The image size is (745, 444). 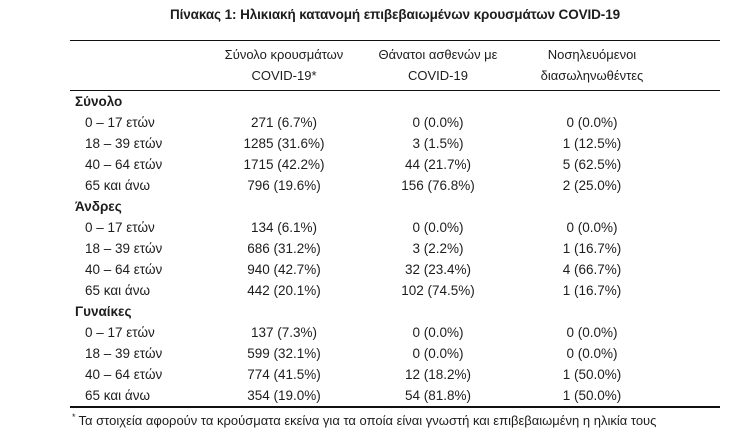 What do you see at coordinates (284, 374) in the screenshot?
I see `cases-value: 774 (41.5%)` at bounding box center [284, 374].